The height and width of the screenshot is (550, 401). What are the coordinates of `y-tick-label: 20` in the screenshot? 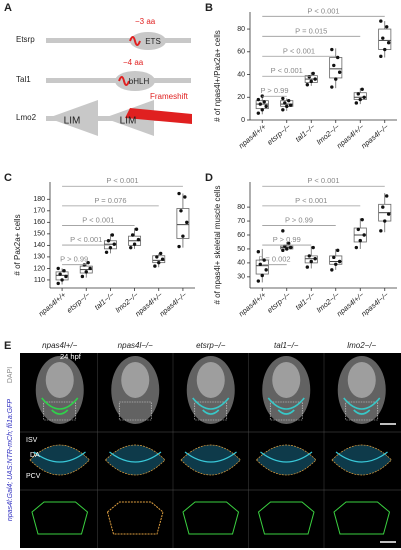 It's located at (241, 97).